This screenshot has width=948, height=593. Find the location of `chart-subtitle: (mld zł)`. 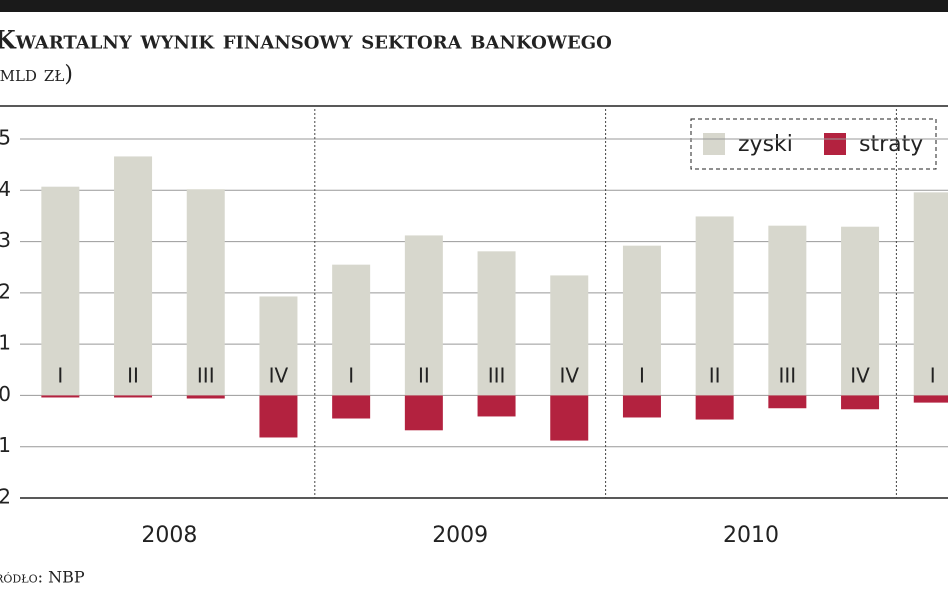

chart-subtitle: (mld zł) is located at coordinates (36, 74).